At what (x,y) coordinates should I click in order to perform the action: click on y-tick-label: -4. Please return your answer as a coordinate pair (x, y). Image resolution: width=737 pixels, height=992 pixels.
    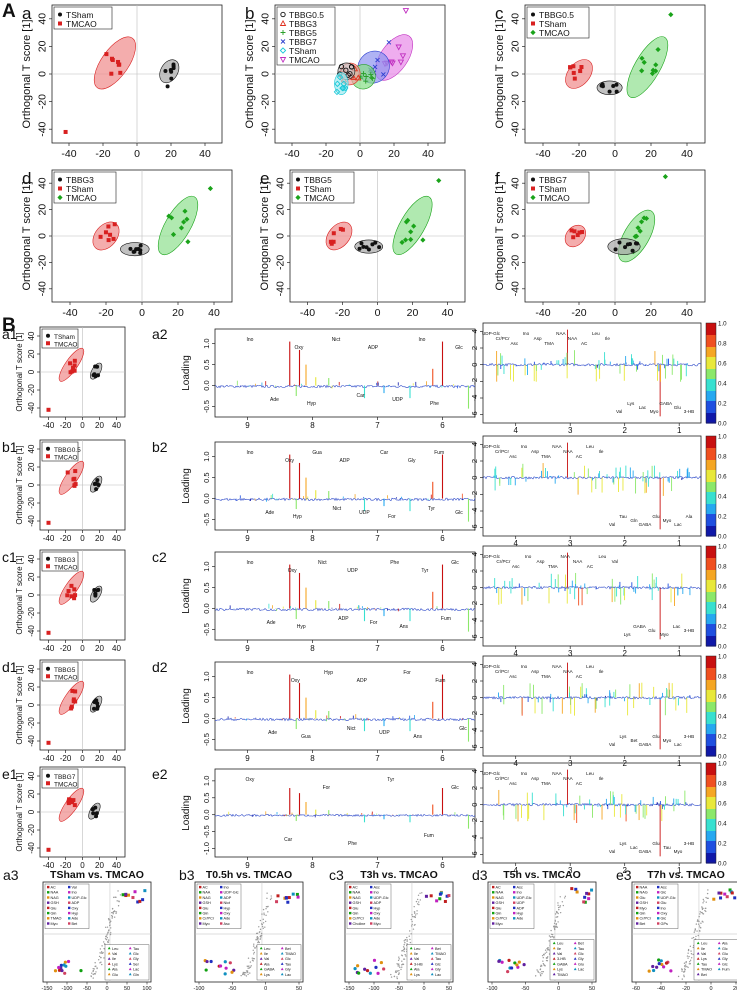
    Looking at the image, I should click on (474, 838).